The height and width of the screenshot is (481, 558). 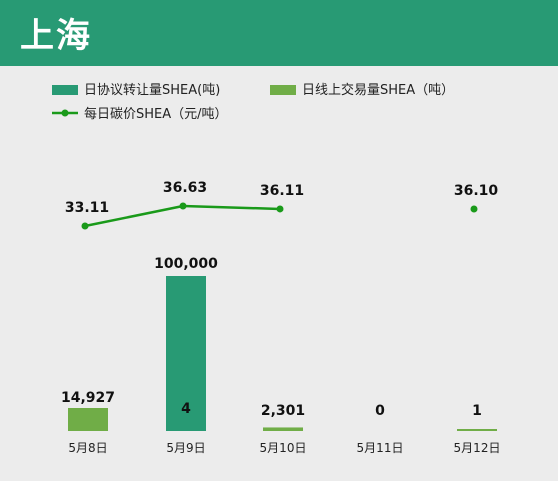 I want to click on legend-label-agreement: 日协议转让量SHEA(吨), so click(x=152, y=90).